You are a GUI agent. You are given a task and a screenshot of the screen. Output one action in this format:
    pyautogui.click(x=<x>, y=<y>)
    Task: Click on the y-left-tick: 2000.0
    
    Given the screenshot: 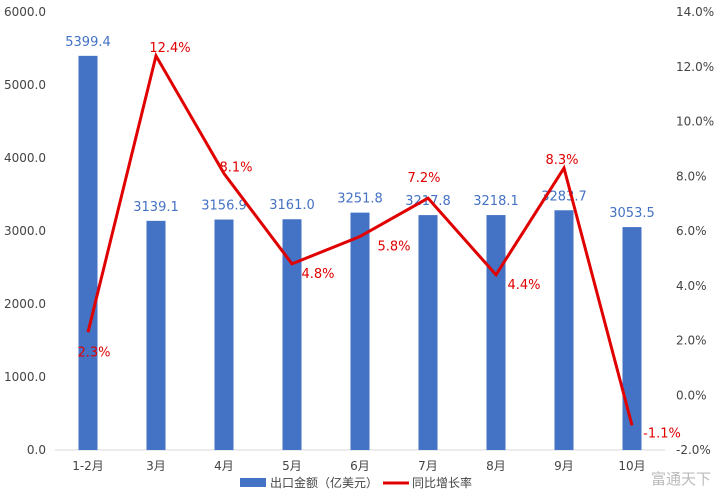 What is the action you would take?
    pyautogui.click(x=25, y=304)
    